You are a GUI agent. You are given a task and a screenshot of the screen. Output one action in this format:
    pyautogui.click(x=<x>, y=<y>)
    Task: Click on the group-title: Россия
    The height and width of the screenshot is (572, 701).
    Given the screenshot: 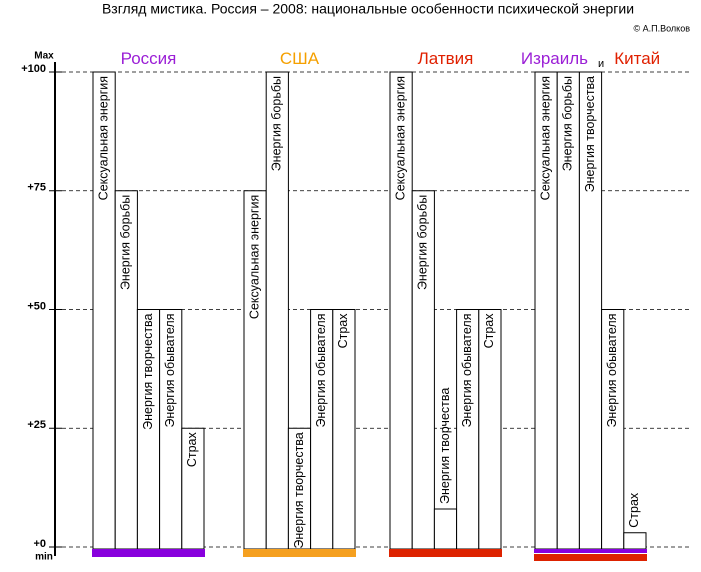 What is the action you would take?
    pyautogui.click(x=149, y=58)
    